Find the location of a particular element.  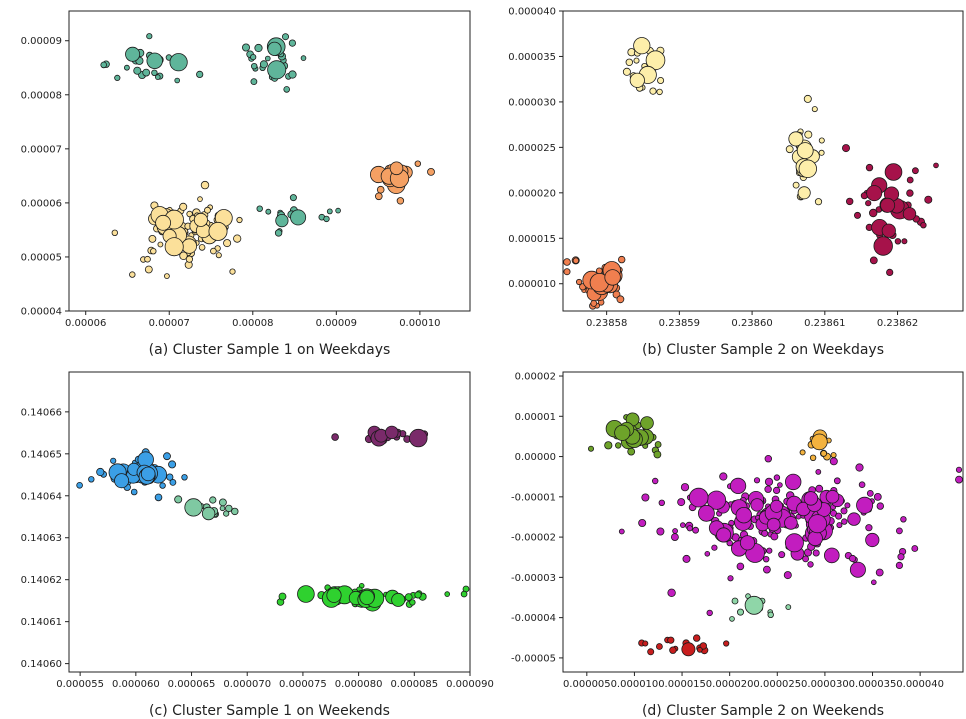

x-tick-label: 0.000040 is located at coordinates (920, 684).